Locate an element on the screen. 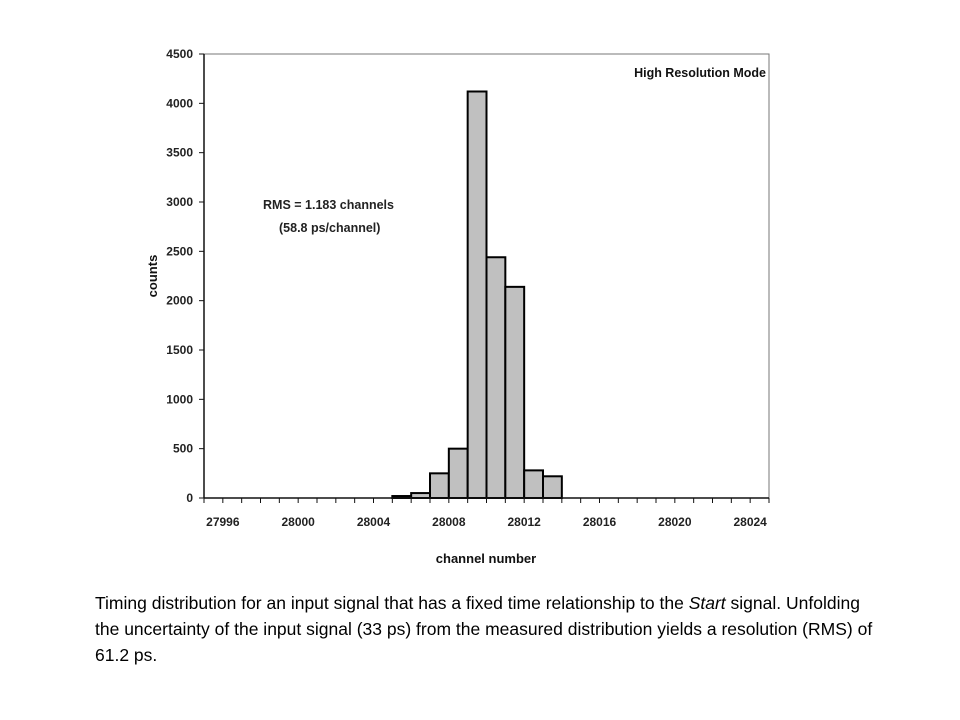 Image resolution: width=960 pixels, height=720 pixels. x-tick-label: 28024 is located at coordinates (750, 522).